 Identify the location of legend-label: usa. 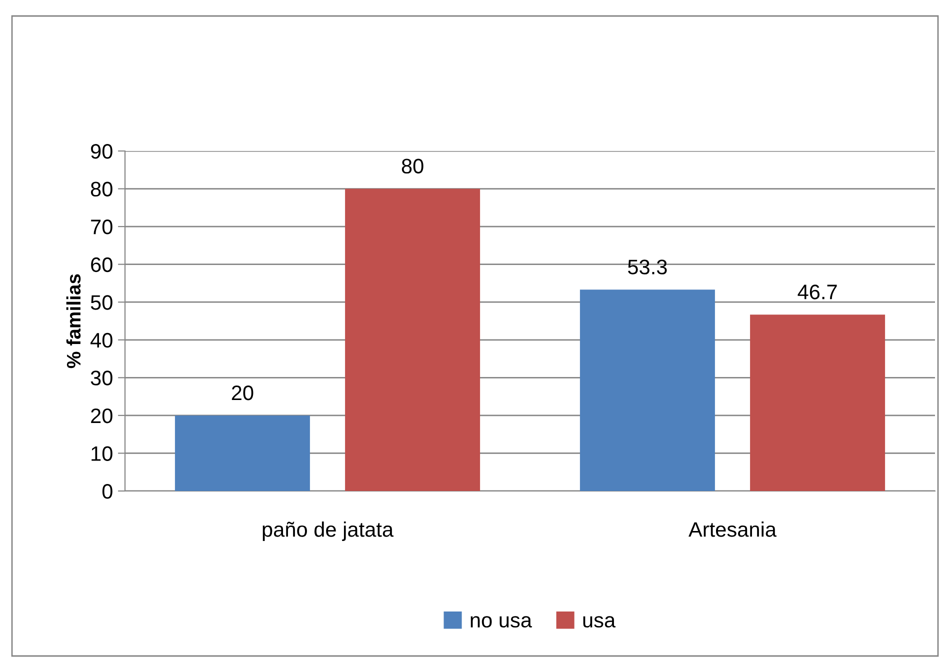
(599, 622).